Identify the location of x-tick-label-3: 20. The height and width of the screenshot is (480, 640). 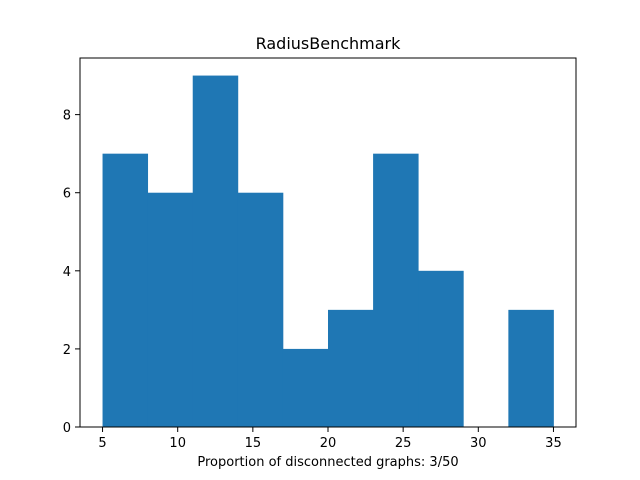
(328, 443).